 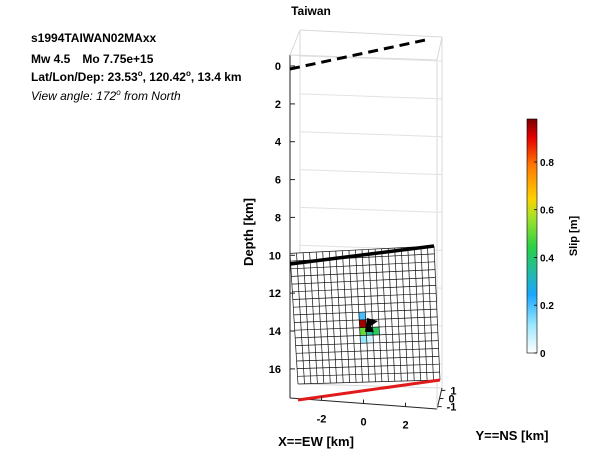 What do you see at coordinates (543, 354) in the screenshot?
I see `colorbar-tick-label: 0` at bounding box center [543, 354].